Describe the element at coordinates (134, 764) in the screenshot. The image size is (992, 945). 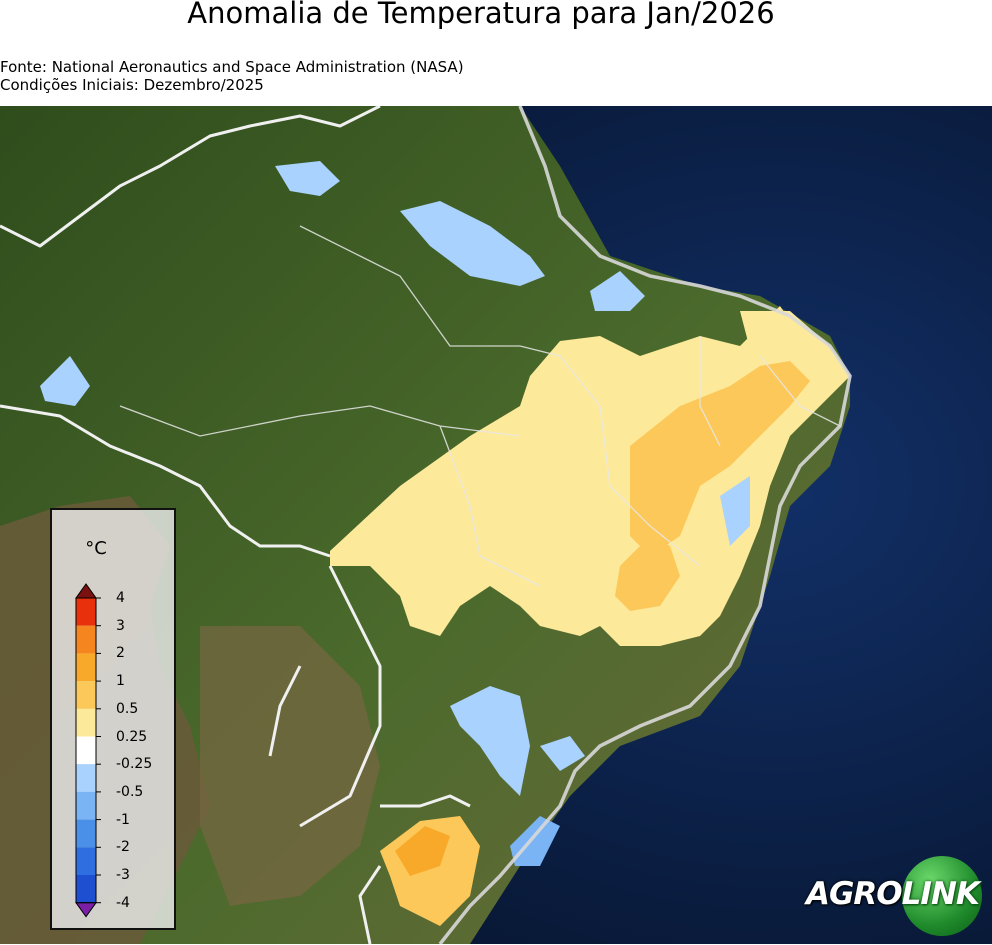
I see `legend-tick-label: -0.25` at that location.